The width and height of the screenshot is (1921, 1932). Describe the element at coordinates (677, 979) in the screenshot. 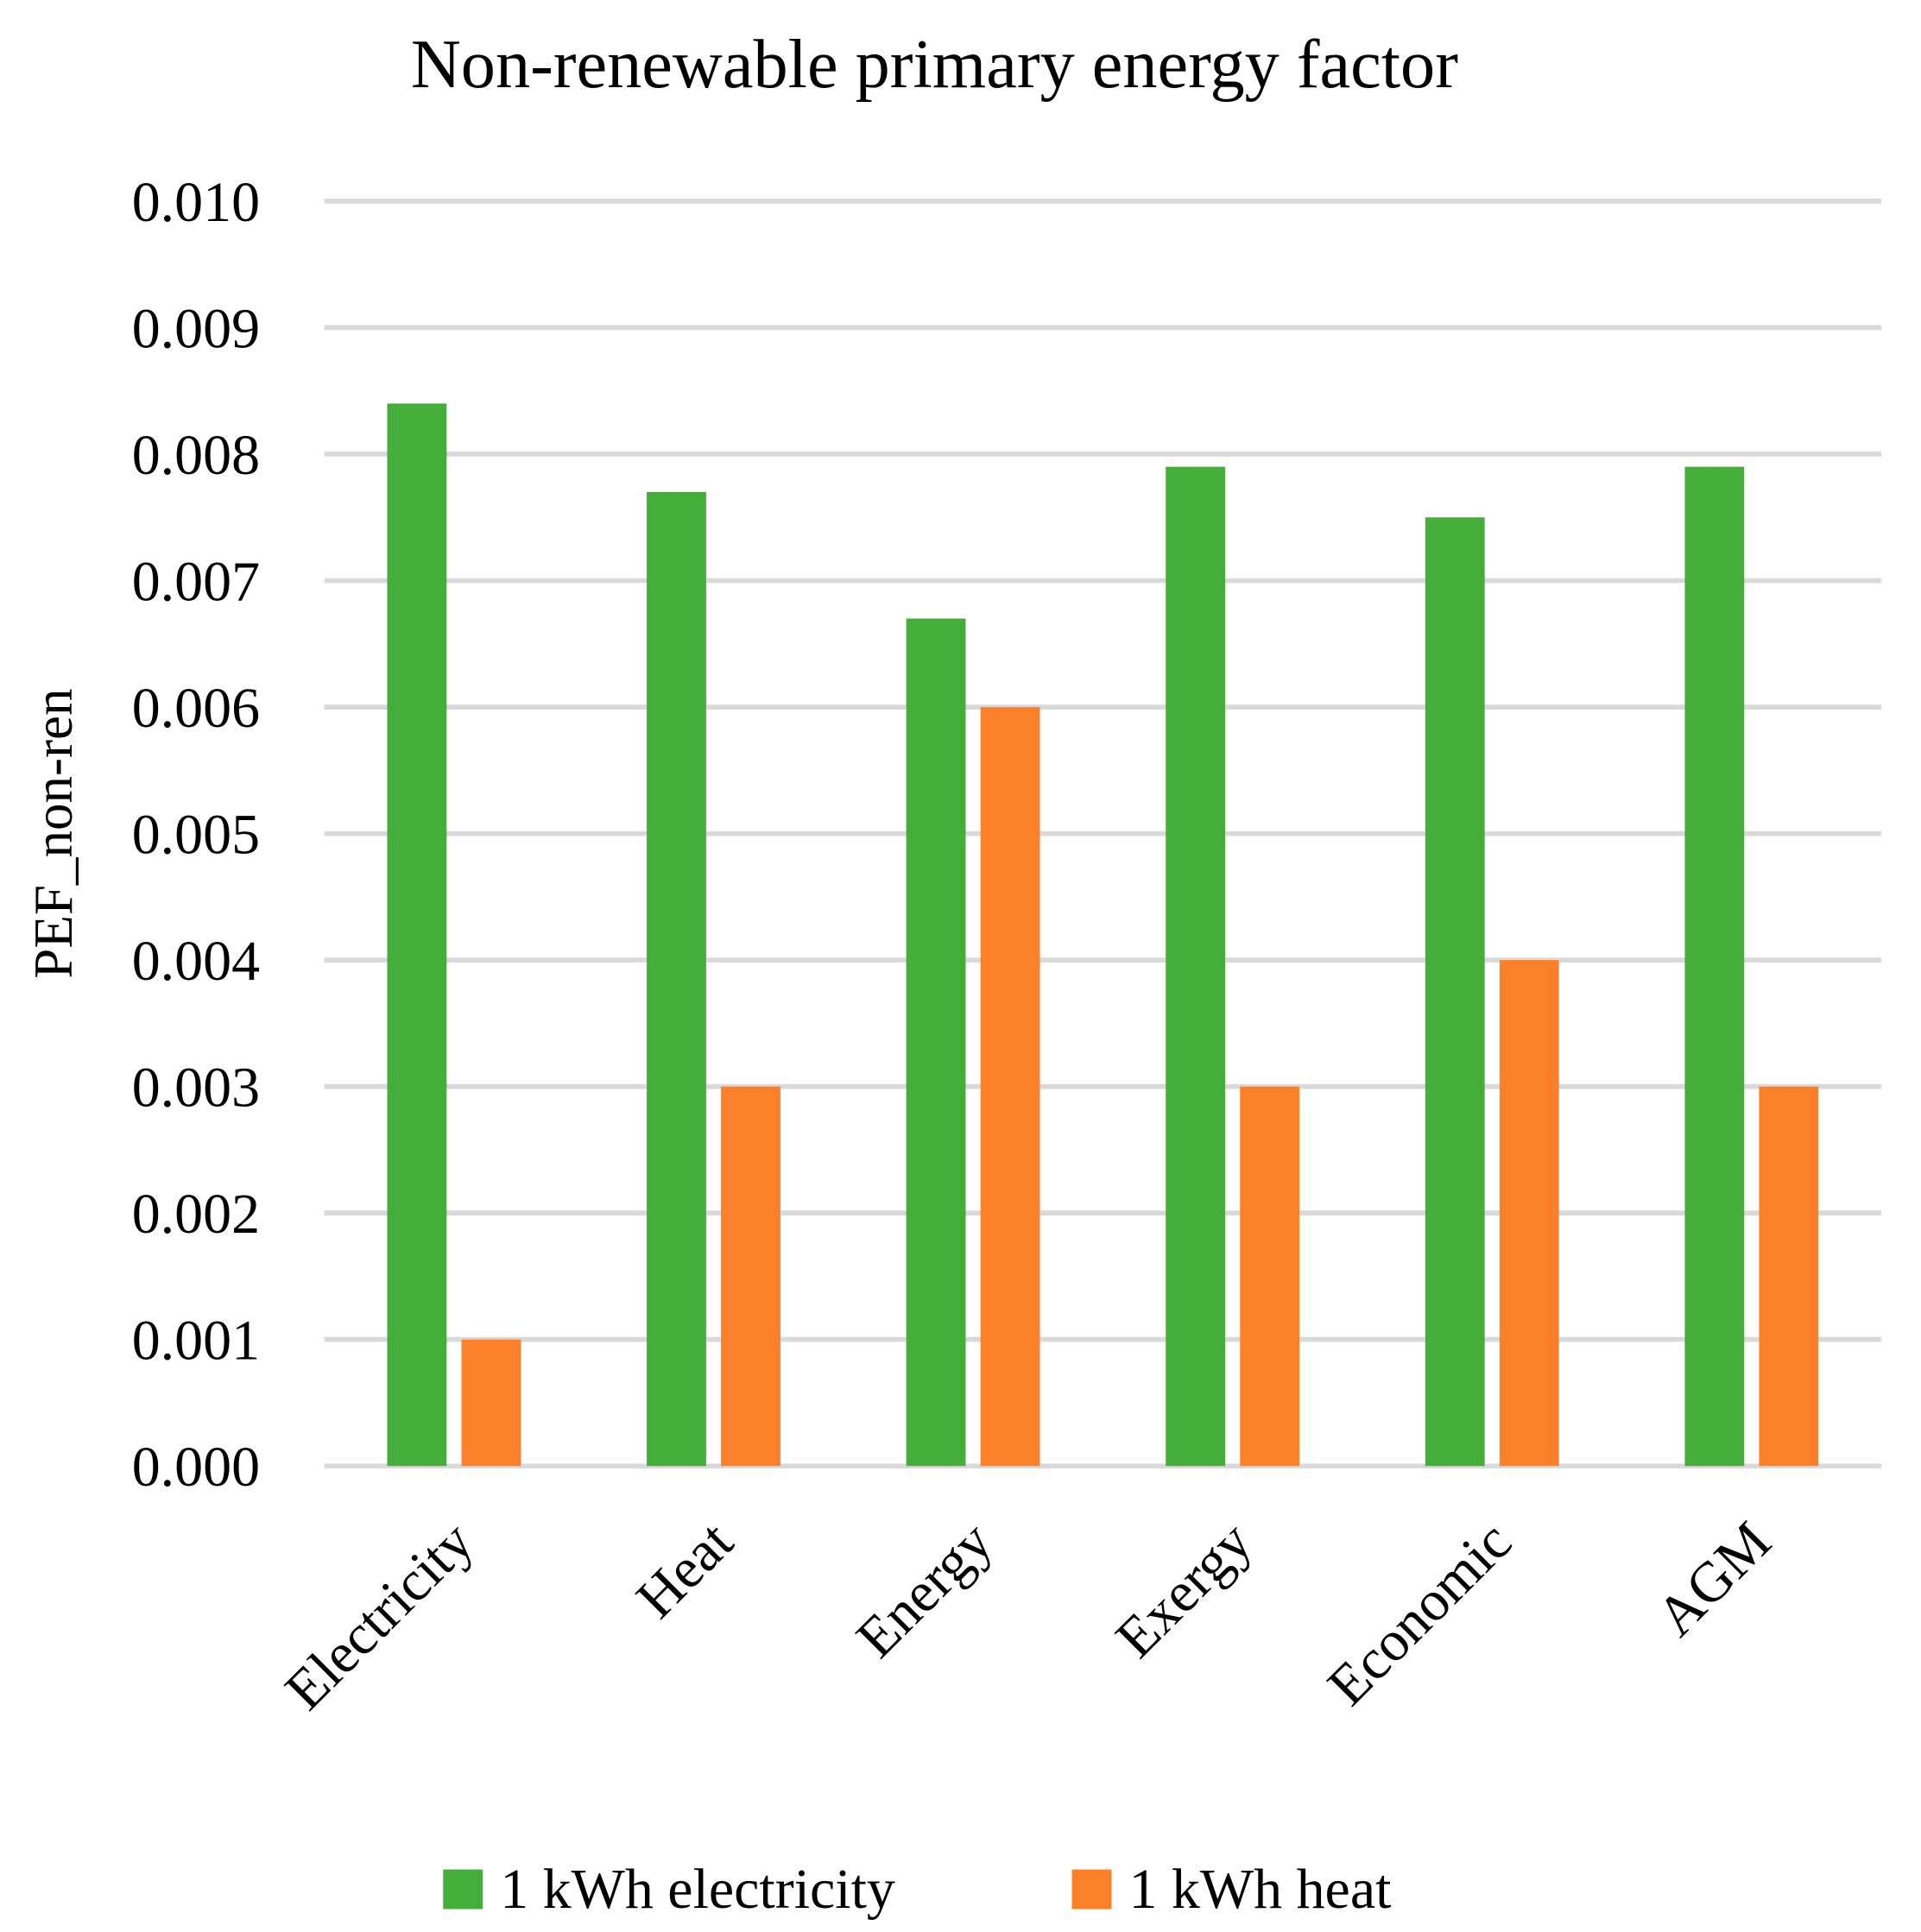

I see `bar-heat-electricity` at that location.